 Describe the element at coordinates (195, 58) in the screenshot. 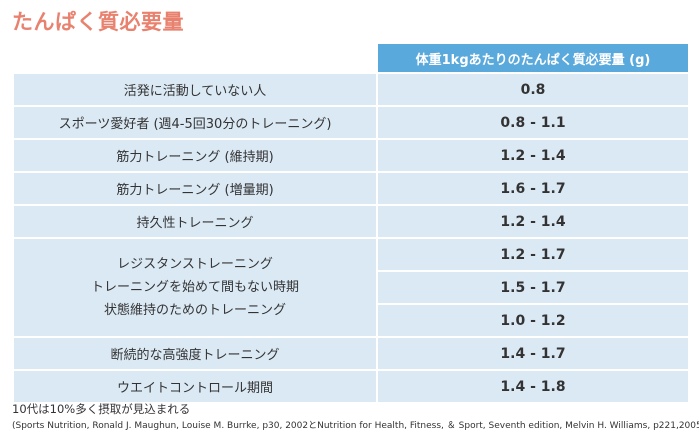

I see `header-blank-cell` at that location.